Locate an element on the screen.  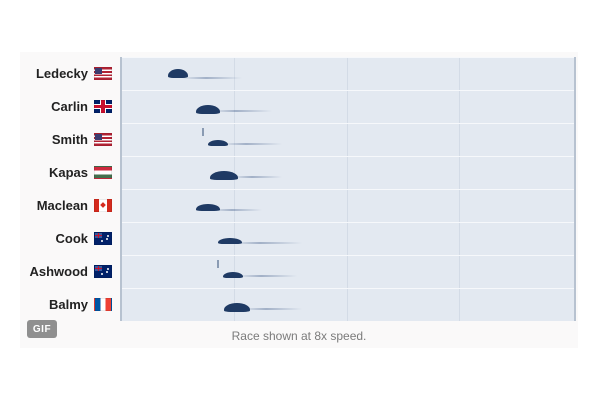
lane-carlin is located at coordinates (348, 106).